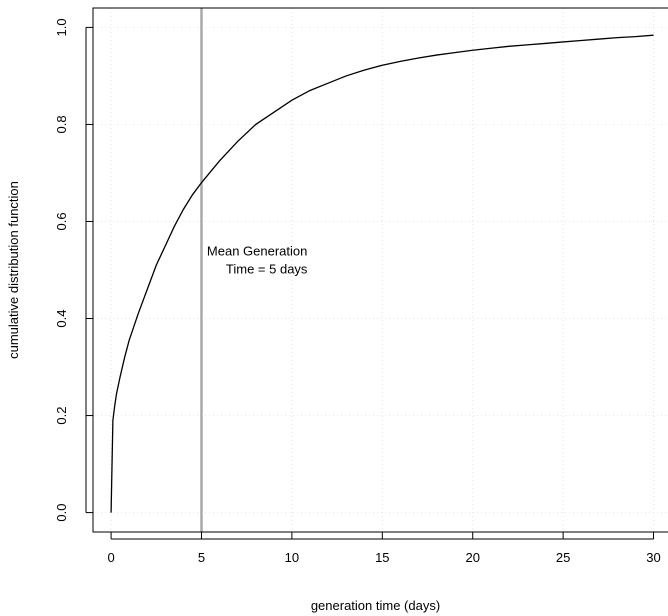  Describe the element at coordinates (267, 268) in the screenshot. I see `annotation-line-2: Time = 5 days` at that location.